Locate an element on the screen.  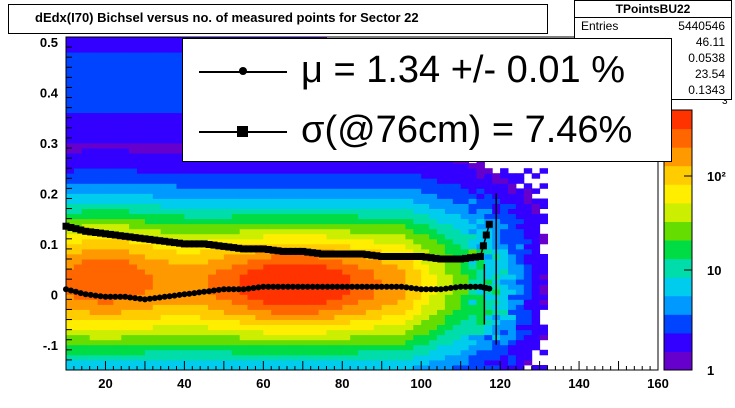
stats-row: Entries 5440546 is located at coordinates (653, 26).